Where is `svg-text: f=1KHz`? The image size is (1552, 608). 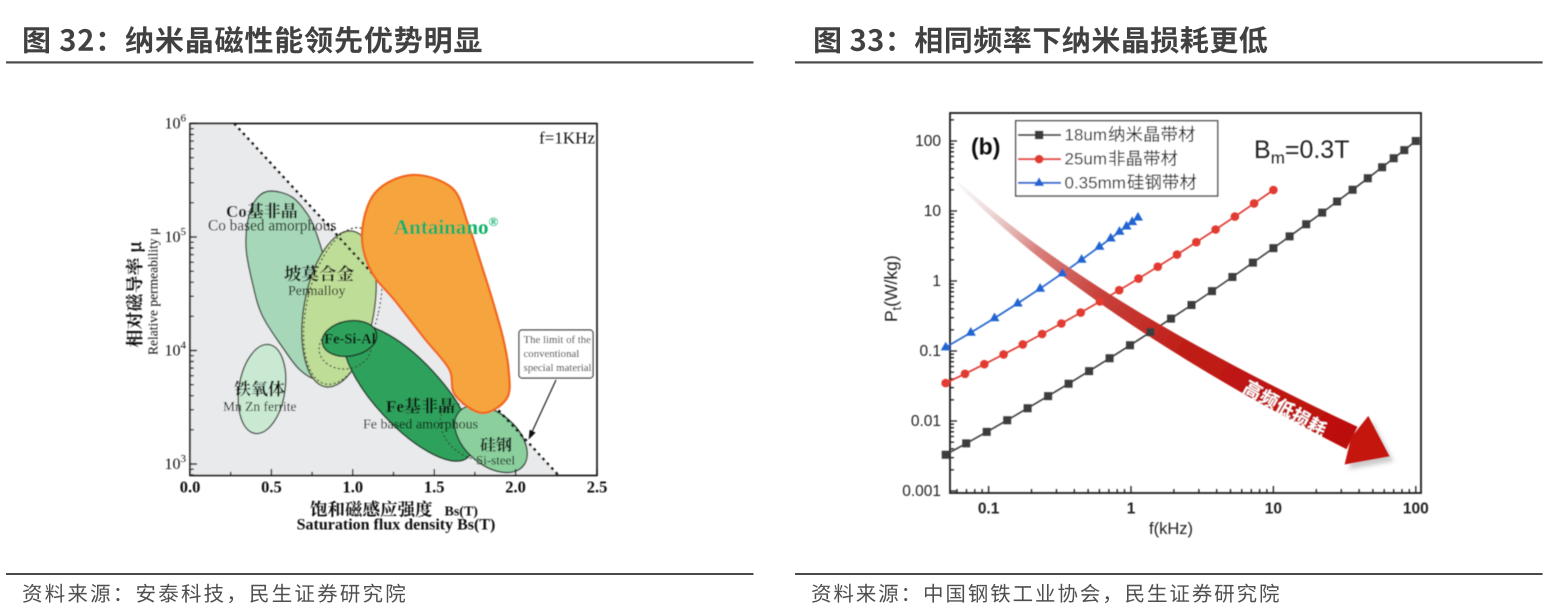 svg-text: f=1KHz is located at coordinates (567, 138).